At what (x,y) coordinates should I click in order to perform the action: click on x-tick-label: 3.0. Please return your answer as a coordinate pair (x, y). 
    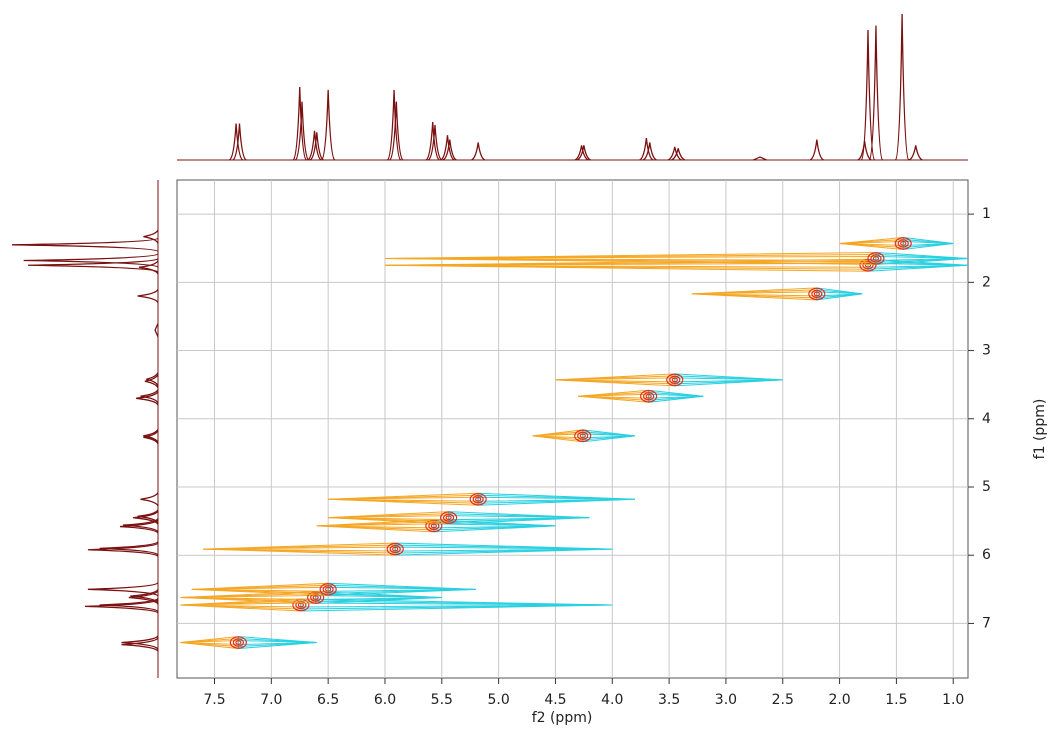
    Looking at the image, I should click on (726, 700).